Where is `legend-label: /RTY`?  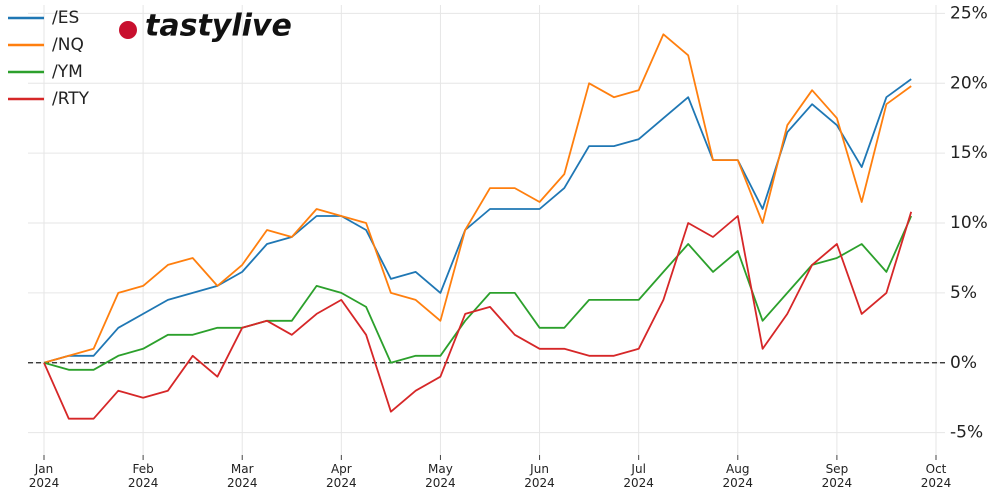
legend-label: /RTY is located at coordinates (71, 99).